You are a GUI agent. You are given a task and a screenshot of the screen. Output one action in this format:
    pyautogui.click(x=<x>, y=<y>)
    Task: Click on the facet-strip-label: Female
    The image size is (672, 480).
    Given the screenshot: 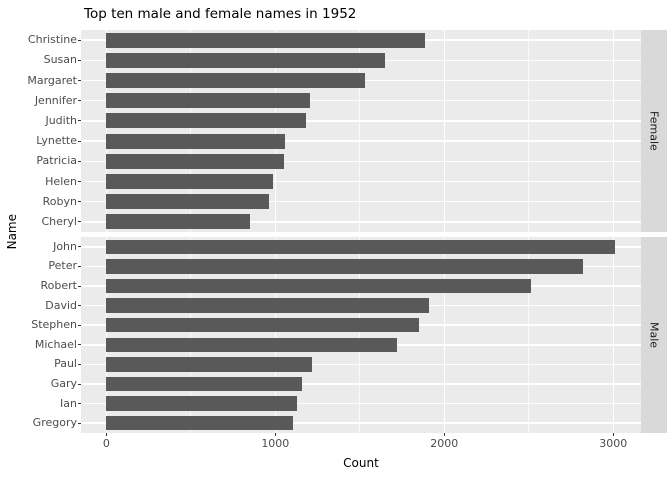 What is the action you would take?
    pyautogui.click(x=654, y=131)
    